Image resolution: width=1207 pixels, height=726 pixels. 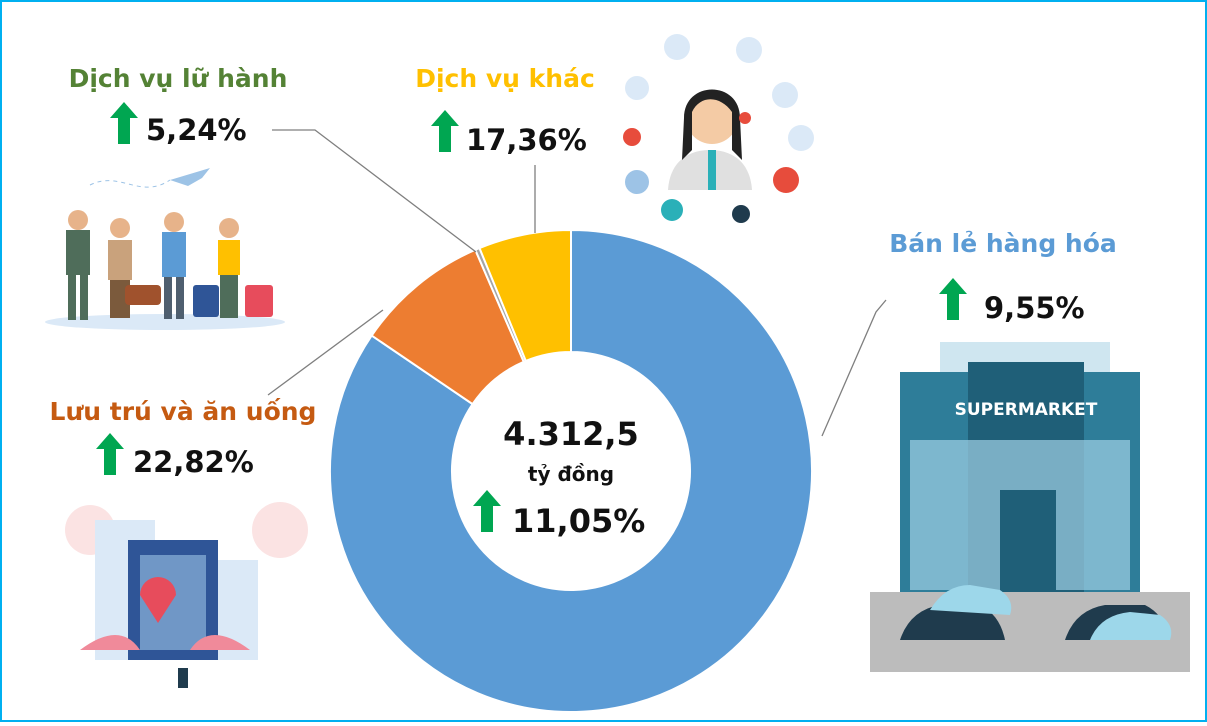 What do you see at coordinates (1026, 410) in the screenshot?
I see `store-sign: SUPERMARKET` at bounding box center [1026, 410].